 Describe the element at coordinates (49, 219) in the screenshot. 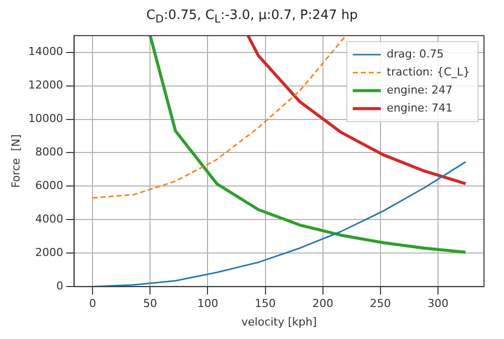

I see `y-tick-label: 4000` at that location.